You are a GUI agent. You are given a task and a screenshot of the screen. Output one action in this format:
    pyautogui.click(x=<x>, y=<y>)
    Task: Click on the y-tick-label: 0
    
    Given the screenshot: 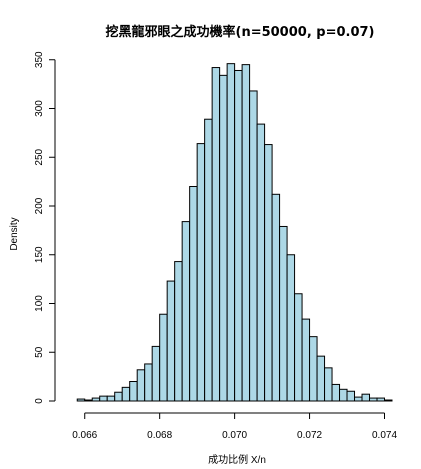 What is the action you would take?
    pyautogui.click(x=39, y=401)
    